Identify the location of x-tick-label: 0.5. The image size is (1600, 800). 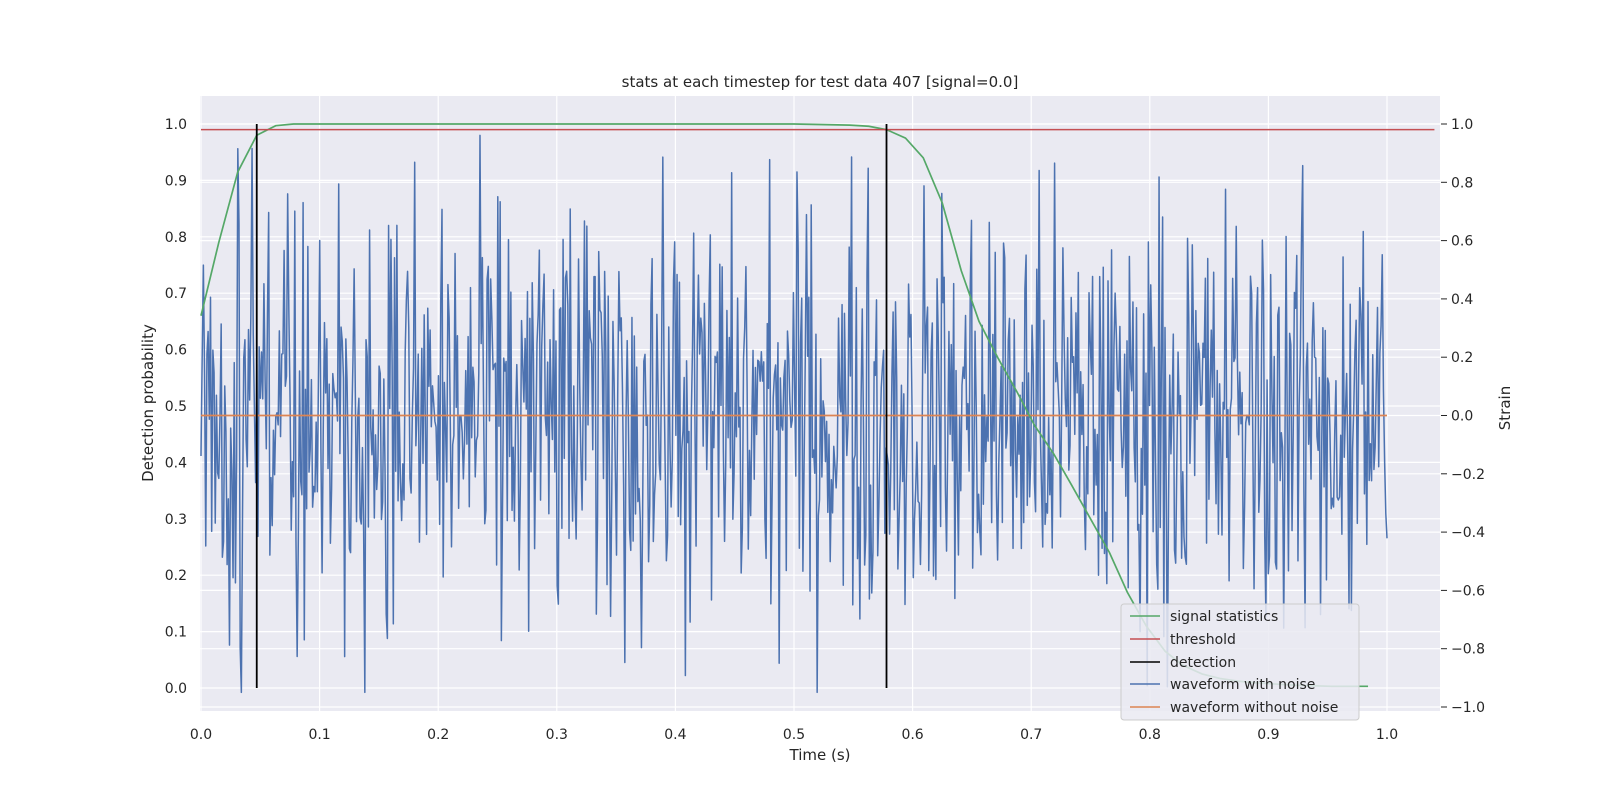
(794, 735).